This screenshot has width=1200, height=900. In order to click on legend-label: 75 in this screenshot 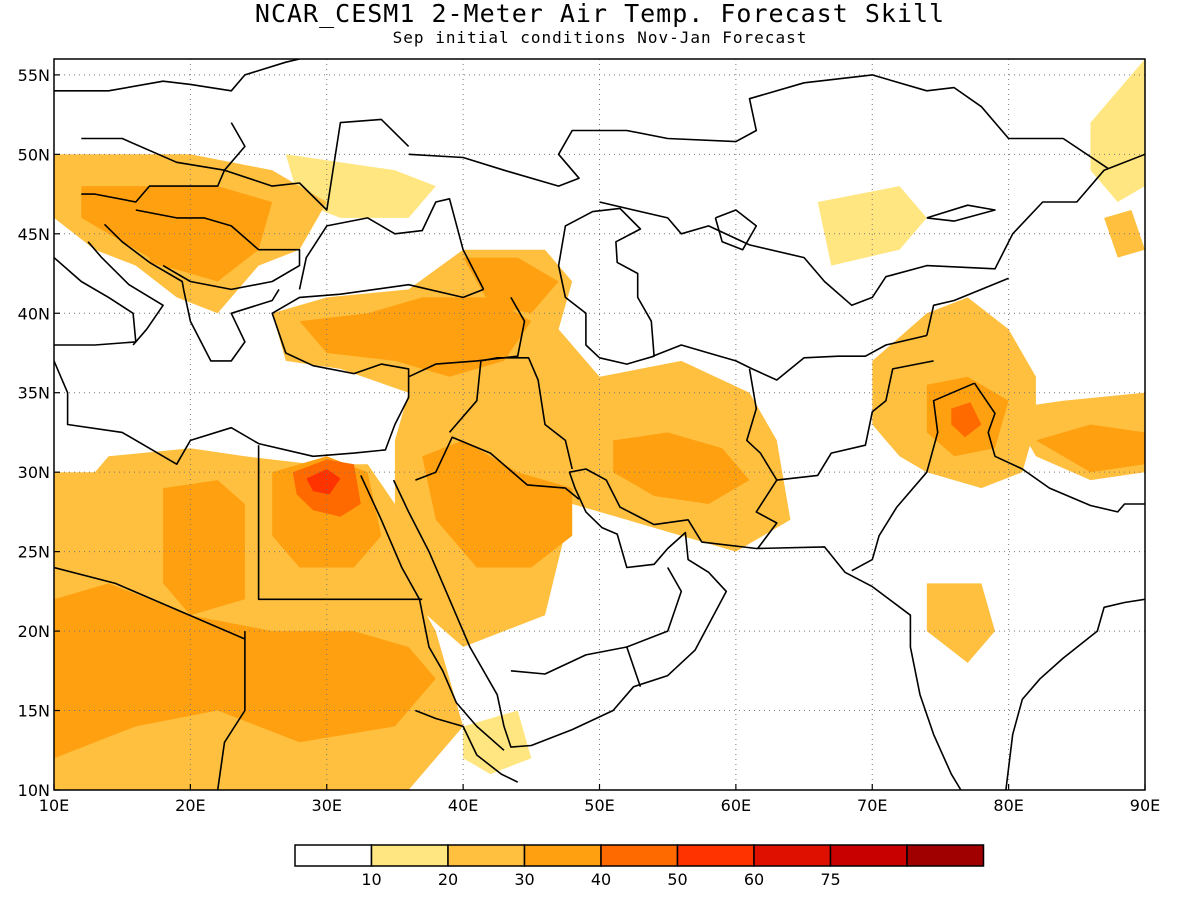, I will do `click(830, 879)`.